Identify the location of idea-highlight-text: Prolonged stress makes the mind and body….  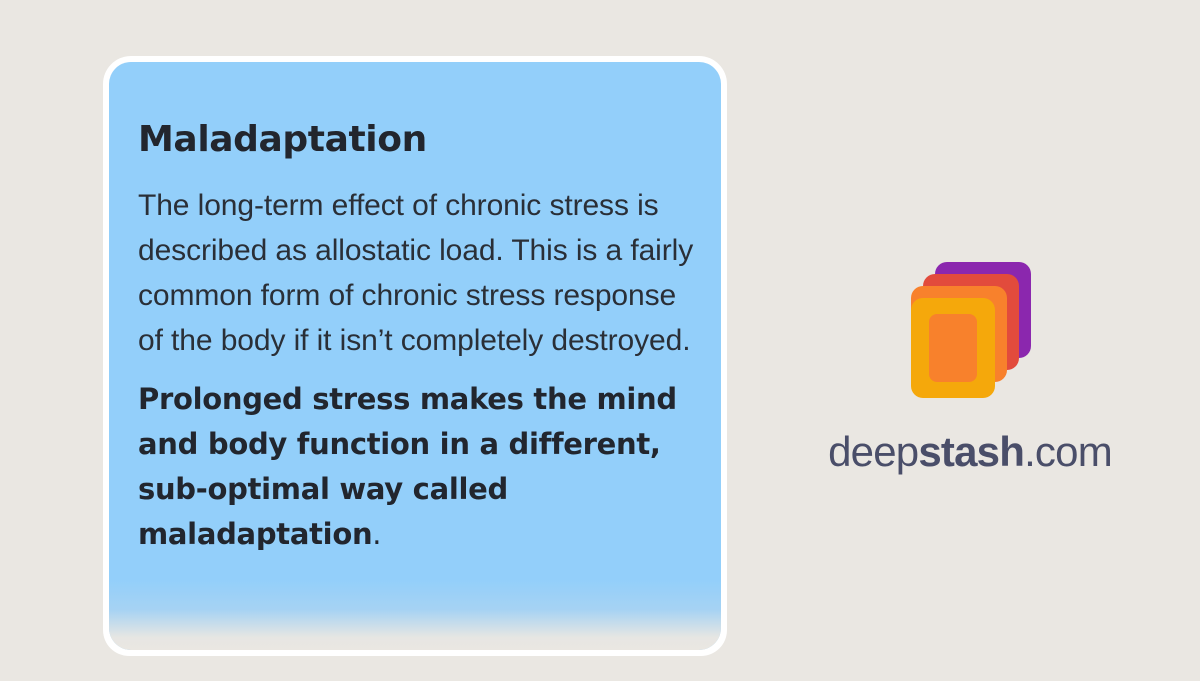
(423, 460).